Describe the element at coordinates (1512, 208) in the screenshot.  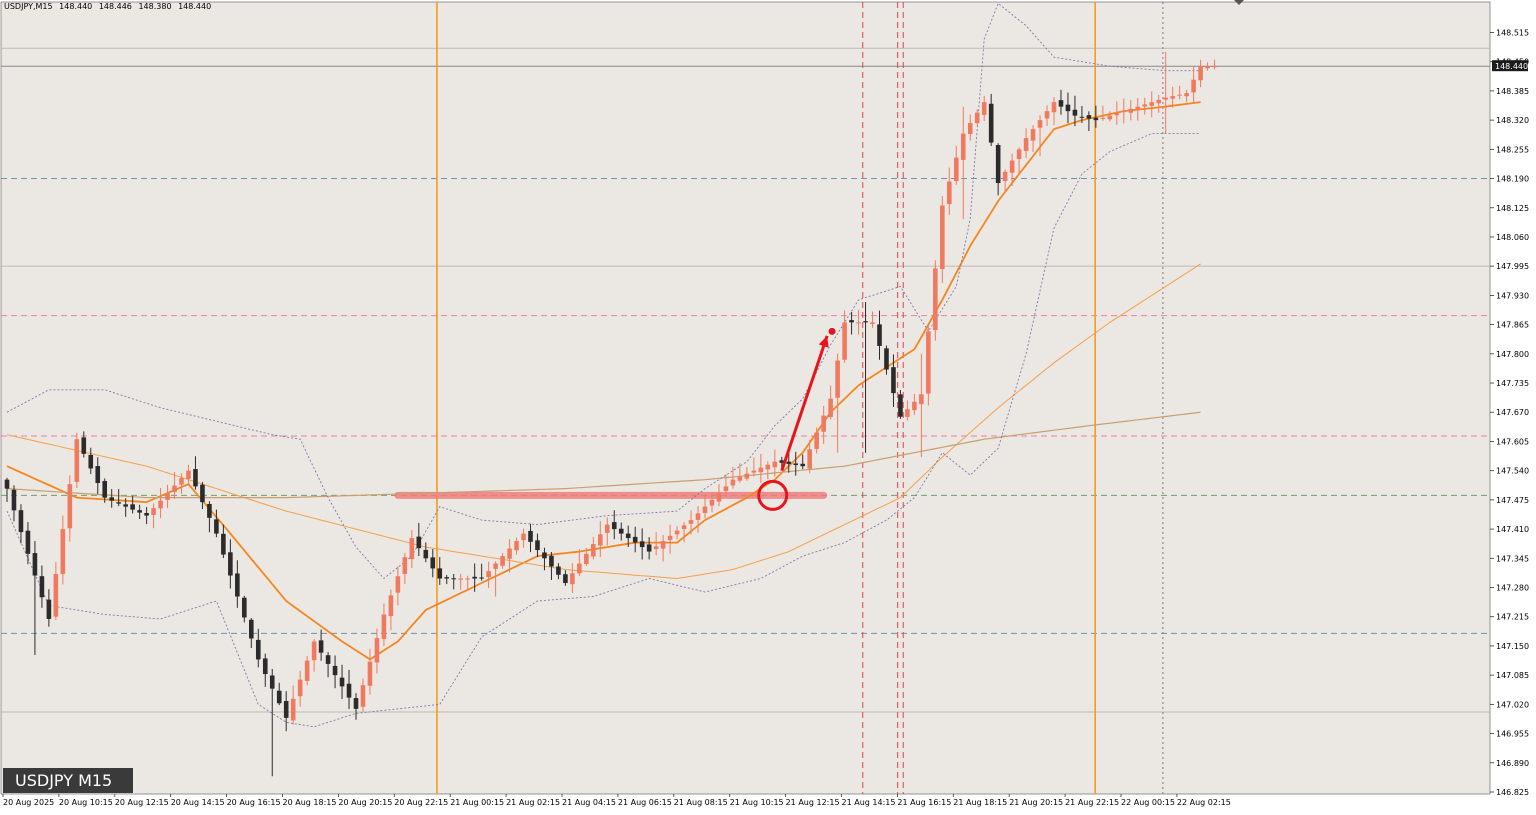
I see `price-tick-label: 148.125` at that location.